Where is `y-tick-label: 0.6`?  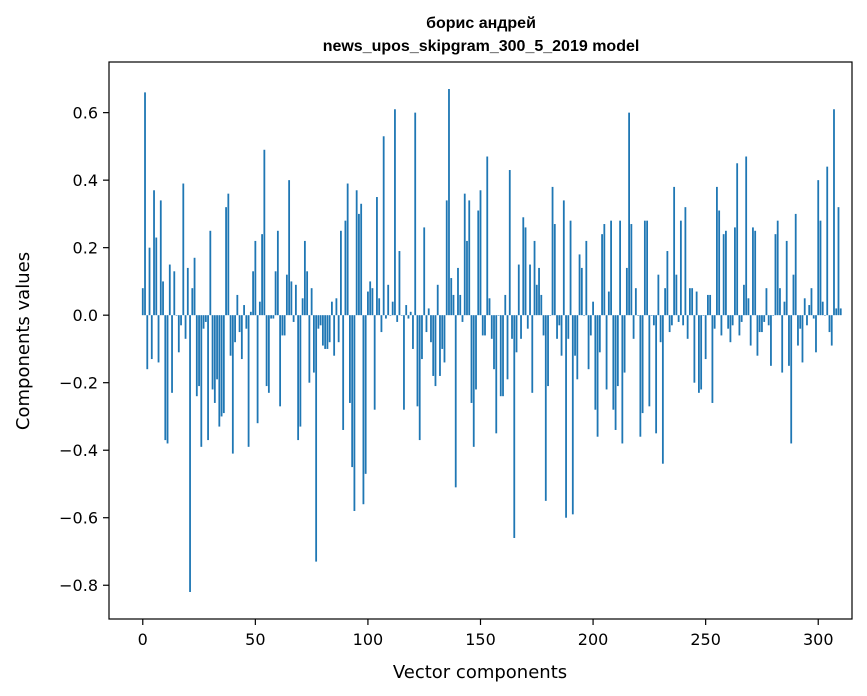
y-tick-label: 0.6 is located at coordinates (85, 113).